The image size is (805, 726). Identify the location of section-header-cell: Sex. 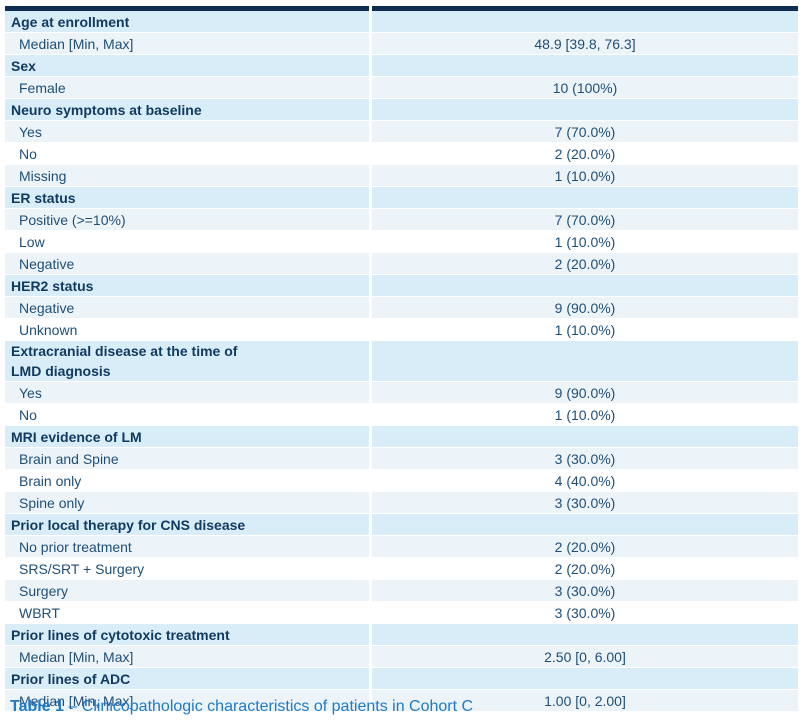
(23, 65).